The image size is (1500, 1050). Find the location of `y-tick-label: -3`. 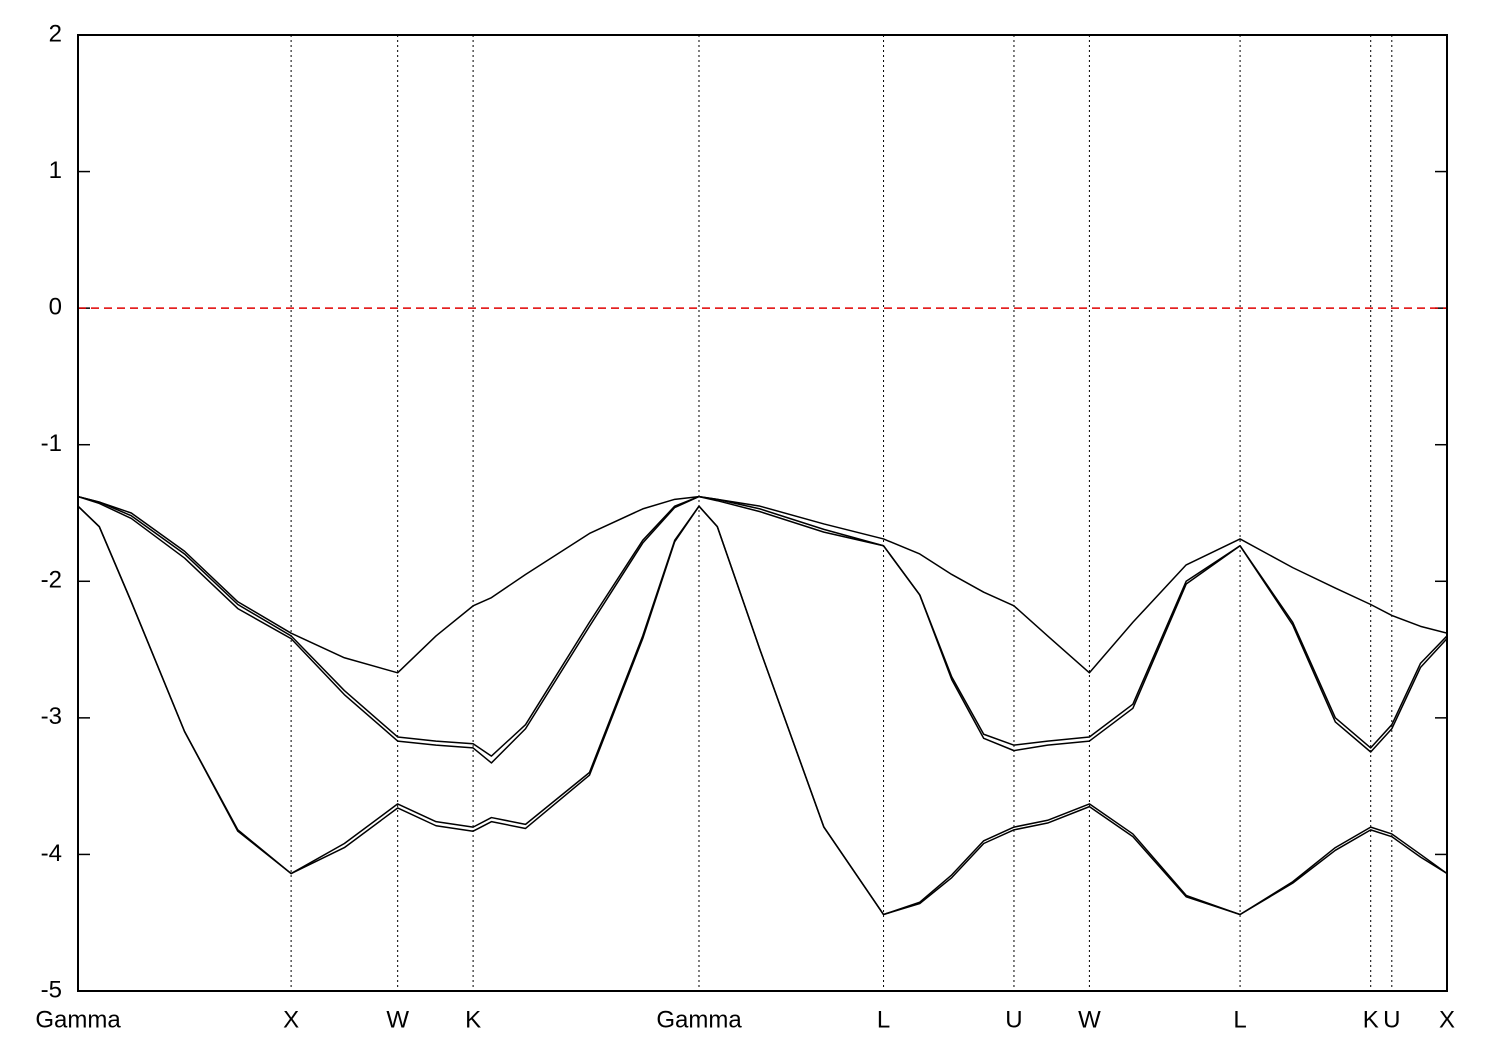

y-tick-label: -3 is located at coordinates (51, 716).